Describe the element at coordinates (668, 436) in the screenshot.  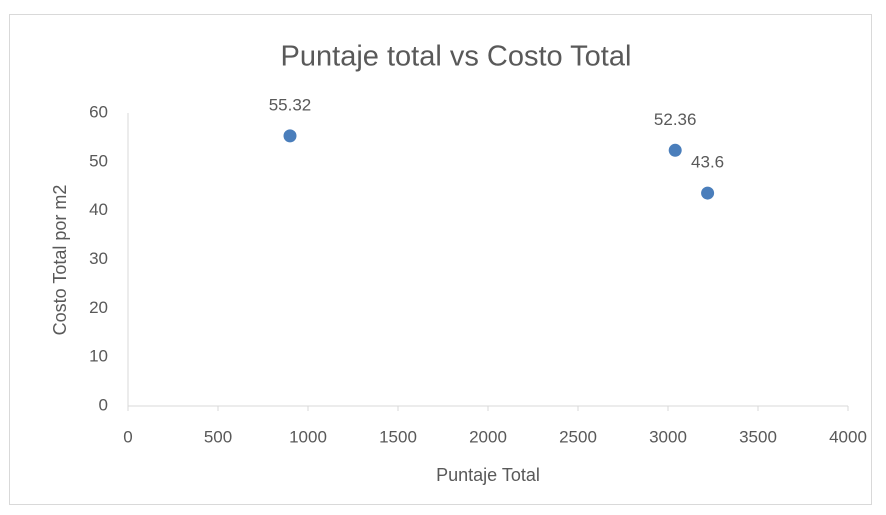
I see `x-tick-label: 3000` at that location.